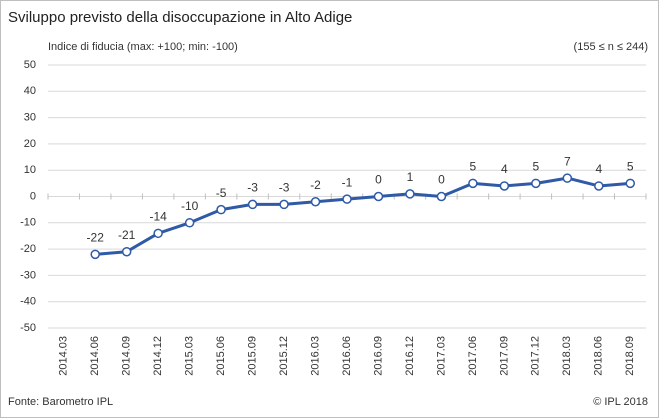 The image size is (659, 418). I want to click on x-tick-label: 2015.09, so click(252, 356).